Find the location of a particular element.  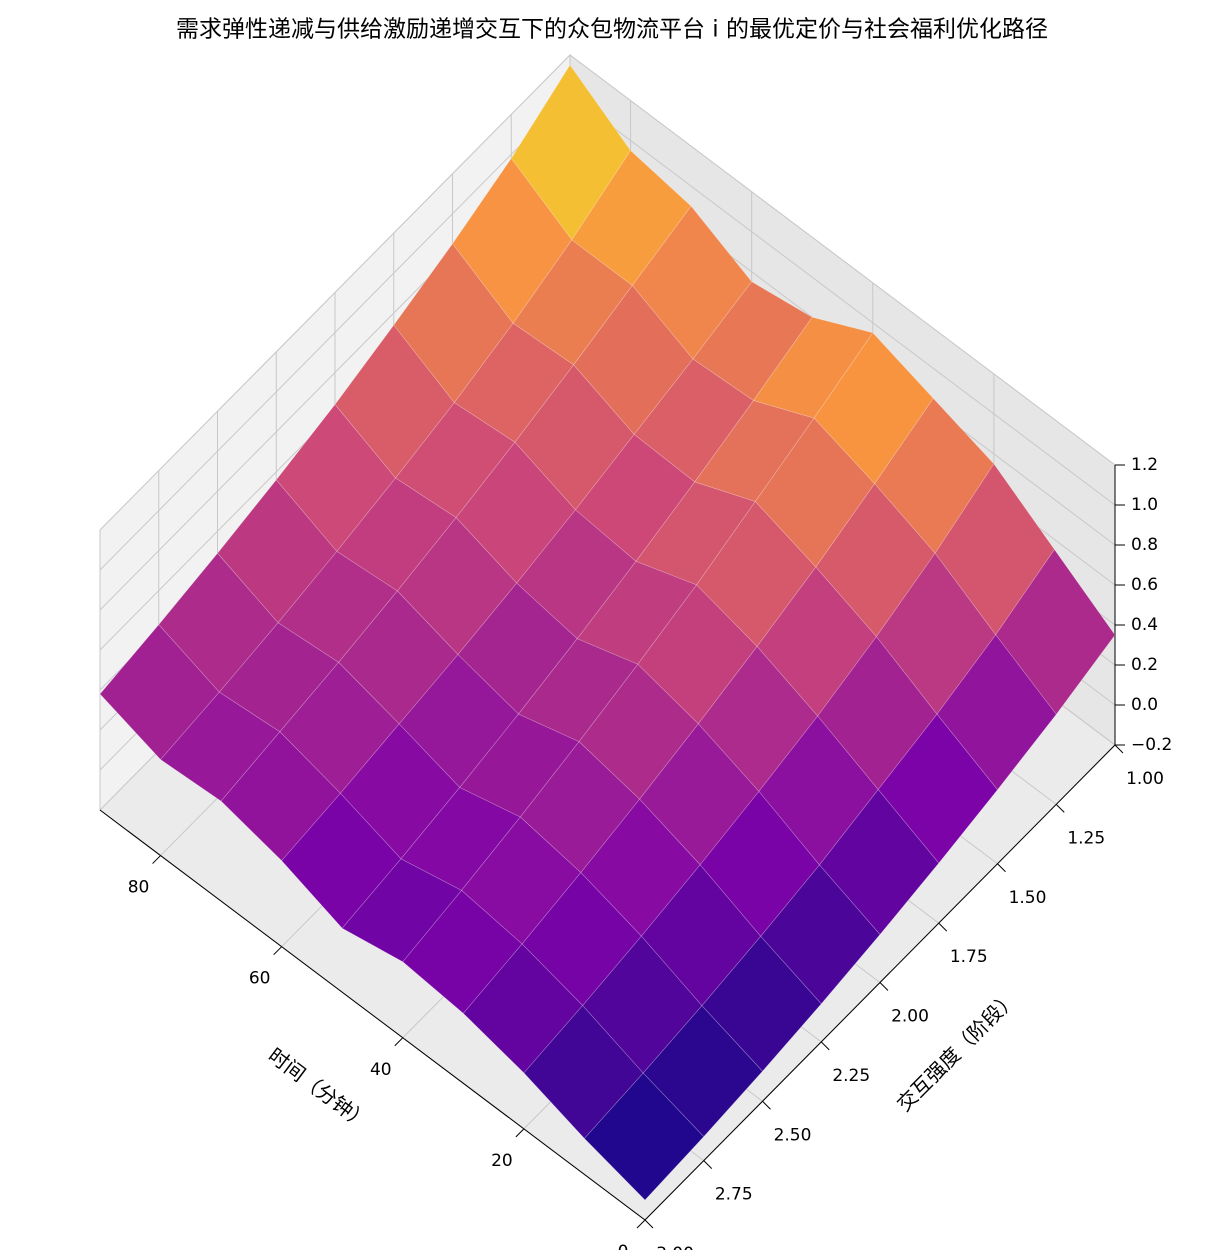

y-tick-label: 1.00 is located at coordinates (1145, 779).